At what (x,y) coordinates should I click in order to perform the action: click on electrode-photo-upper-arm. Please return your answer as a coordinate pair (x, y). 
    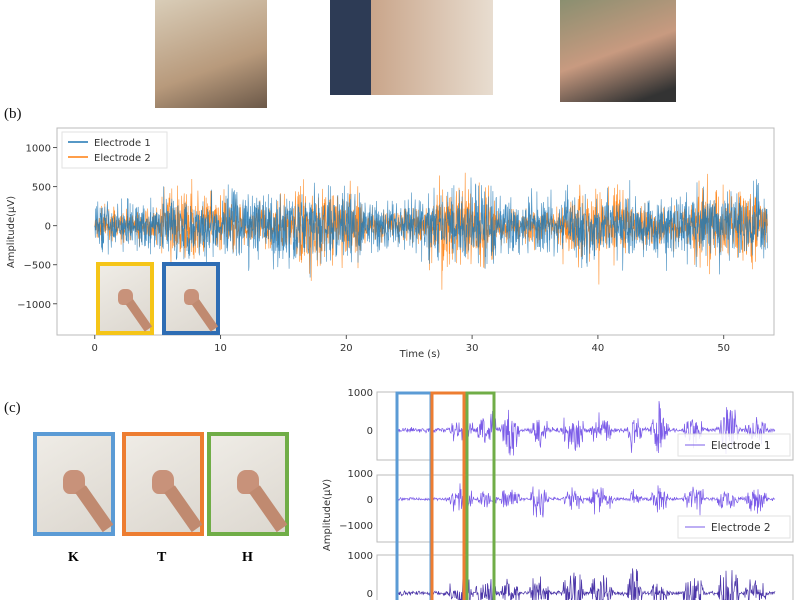
    Looking at the image, I should click on (411, 47).